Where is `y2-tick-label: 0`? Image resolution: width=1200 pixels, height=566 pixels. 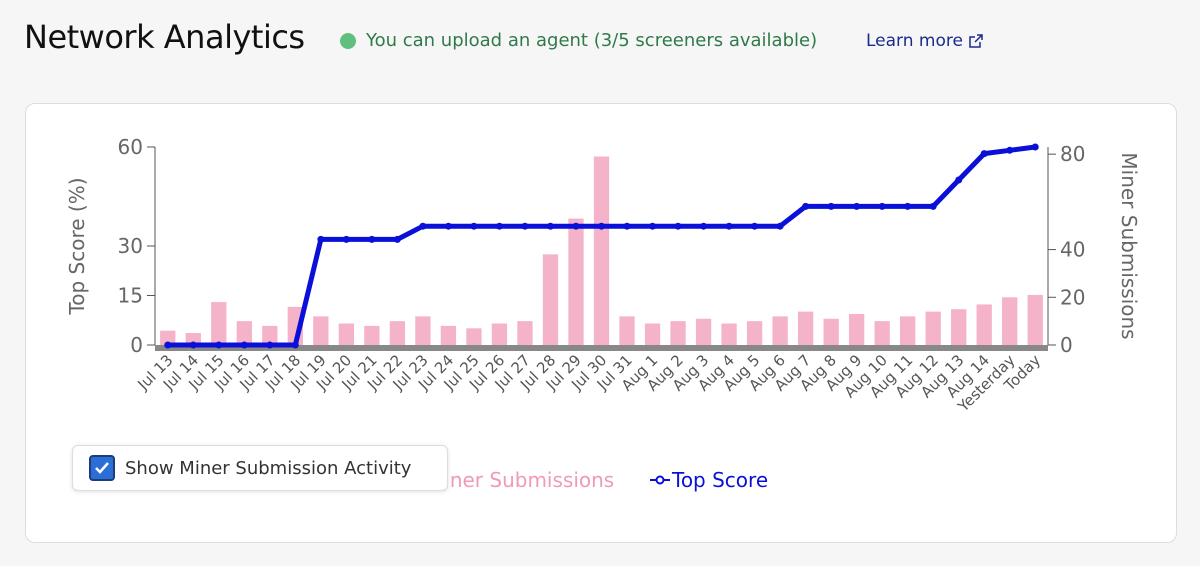 y2-tick-label: 0 is located at coordinates (1066, 345).